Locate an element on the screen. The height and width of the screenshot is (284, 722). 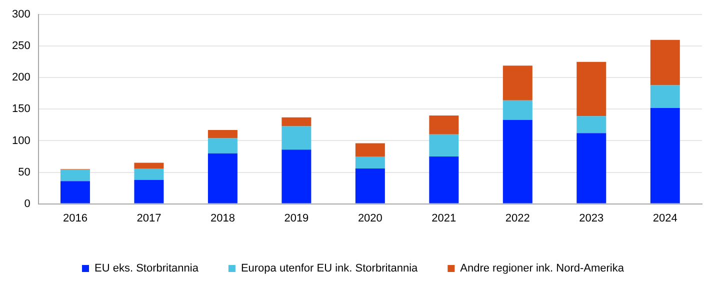
y-tick-label: 250 is located at coordinates (21, 46).